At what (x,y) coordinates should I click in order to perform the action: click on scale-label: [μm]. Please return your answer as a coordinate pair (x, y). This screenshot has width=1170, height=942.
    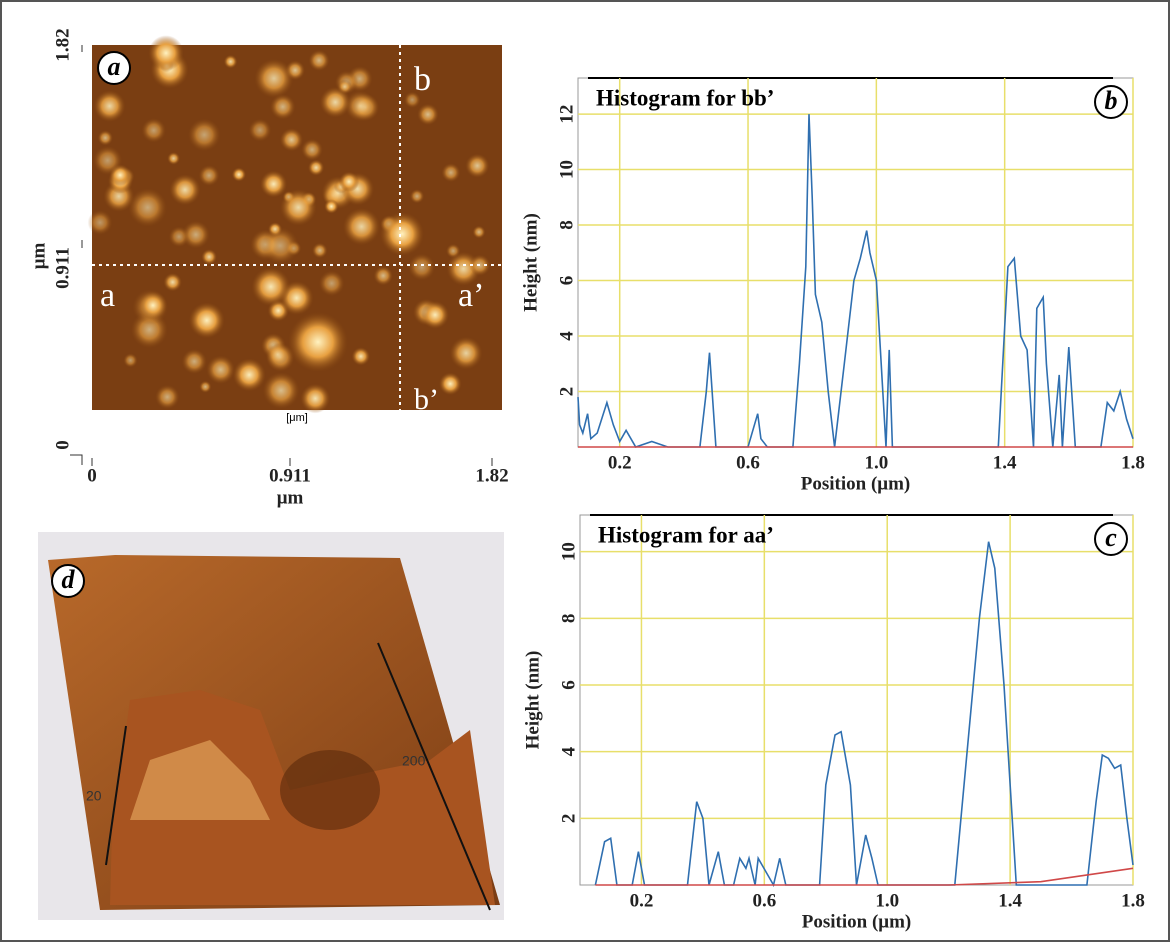
    Looking at the image, I should click on (297, 418).